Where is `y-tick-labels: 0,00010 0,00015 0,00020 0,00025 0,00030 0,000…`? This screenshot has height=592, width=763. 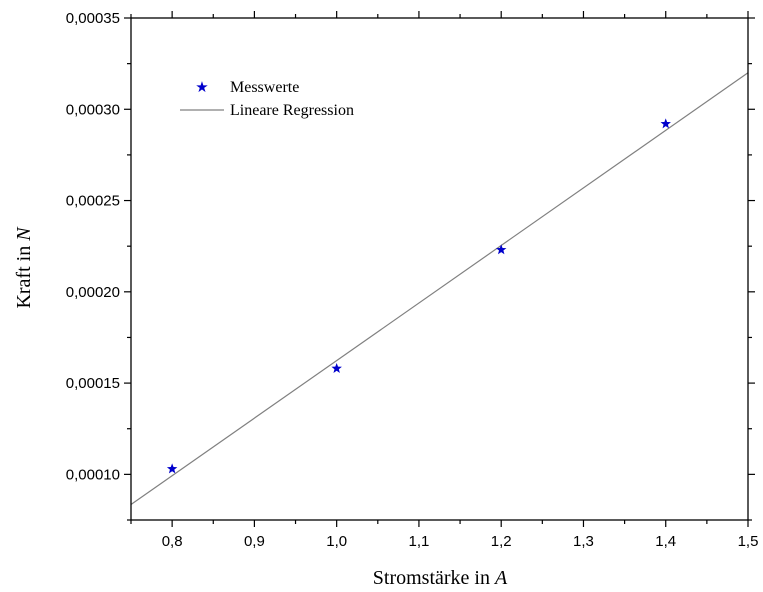
y-tick-labels: 0,00010 0,00015 0,00020 0,00025 0,00030 0,000… is located at coordinates (93, 246).